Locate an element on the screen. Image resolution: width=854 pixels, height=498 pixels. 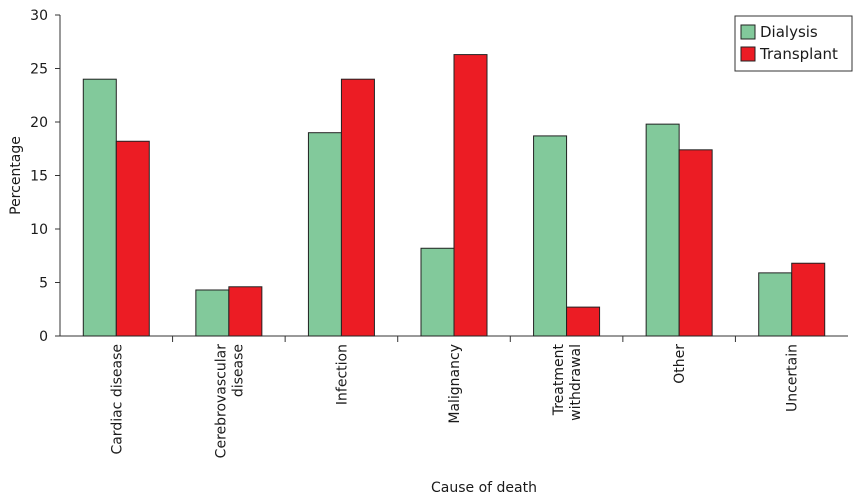
legend-label-transplant: Transplant is located at coordinates (798, 54).